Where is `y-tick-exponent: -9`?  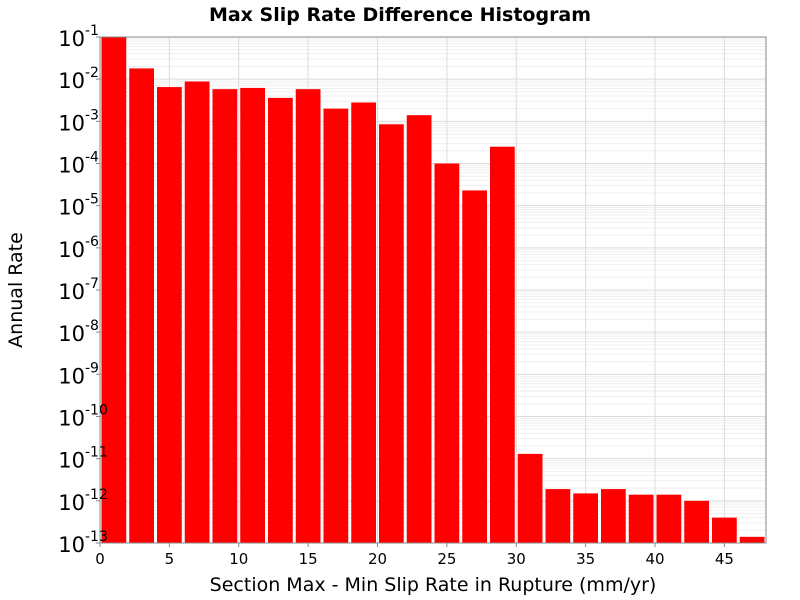
y-tick-exponent: -9 is located at coordinates (92, 368).